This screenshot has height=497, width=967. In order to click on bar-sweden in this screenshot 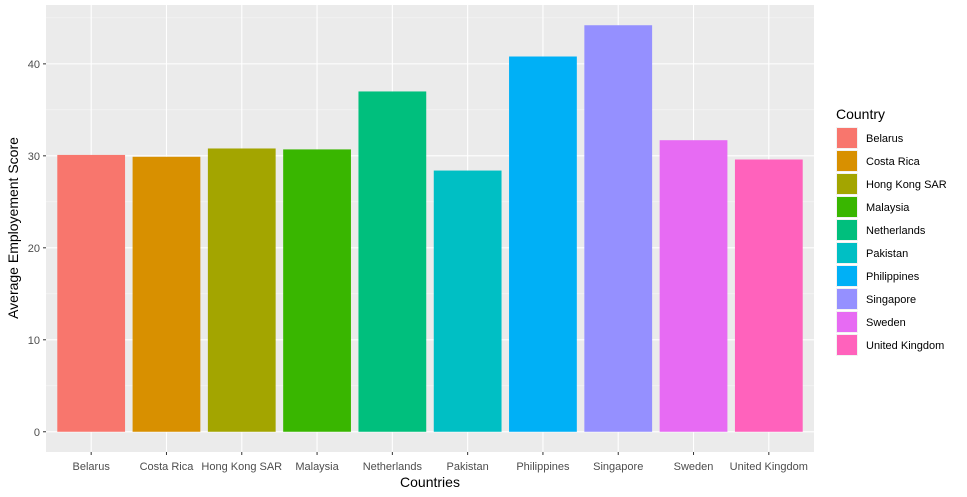, I will do `click(693, 286)`.